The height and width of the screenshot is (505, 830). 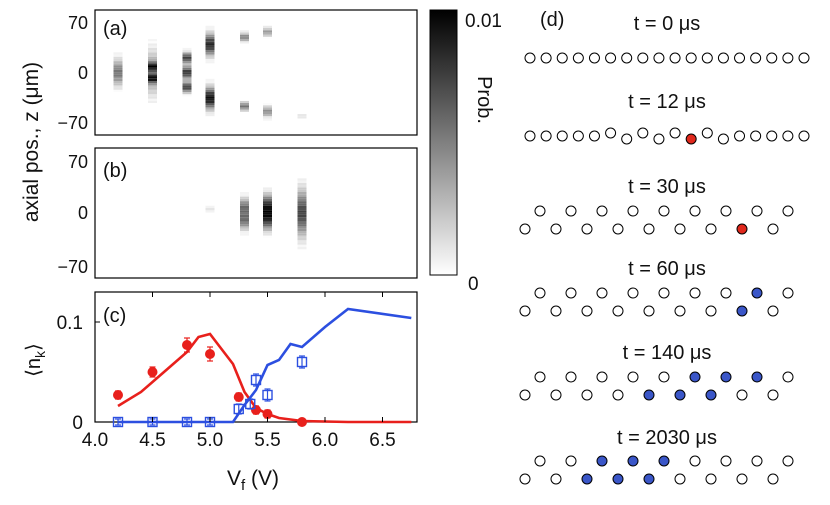 I want to click on ion-b6, so click(x=711, y=311).